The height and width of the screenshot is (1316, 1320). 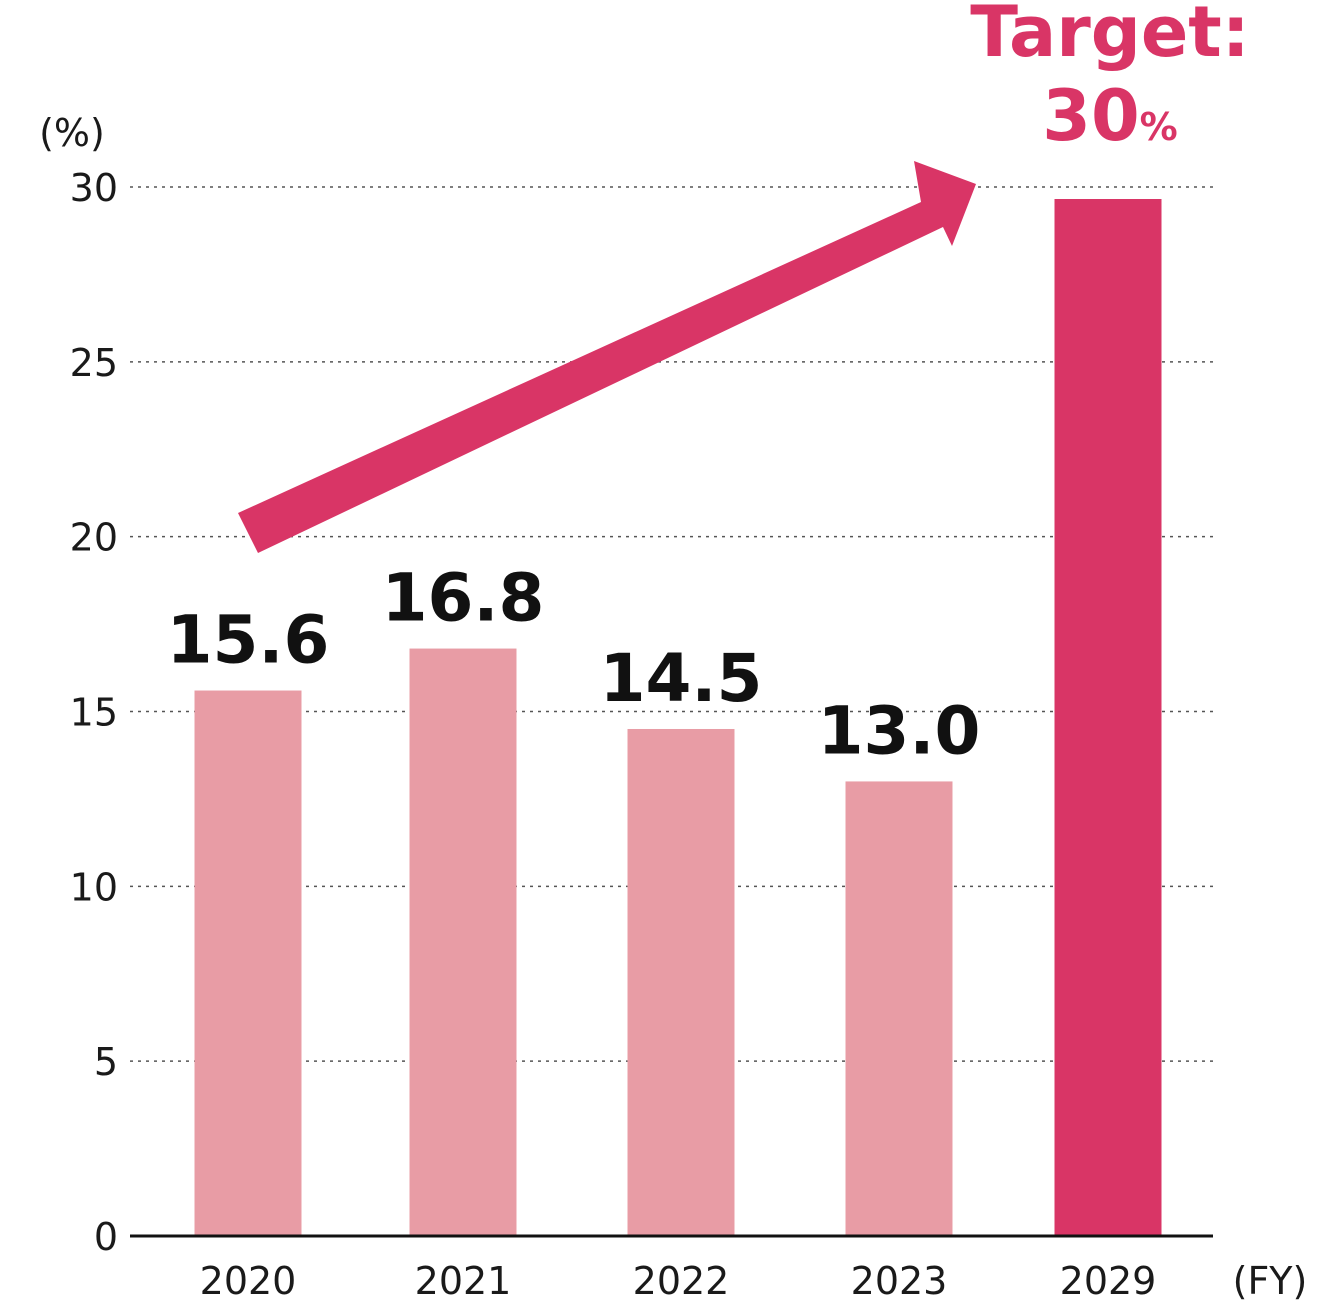 I want to click on bar-2021, so click(x=463, y=942).